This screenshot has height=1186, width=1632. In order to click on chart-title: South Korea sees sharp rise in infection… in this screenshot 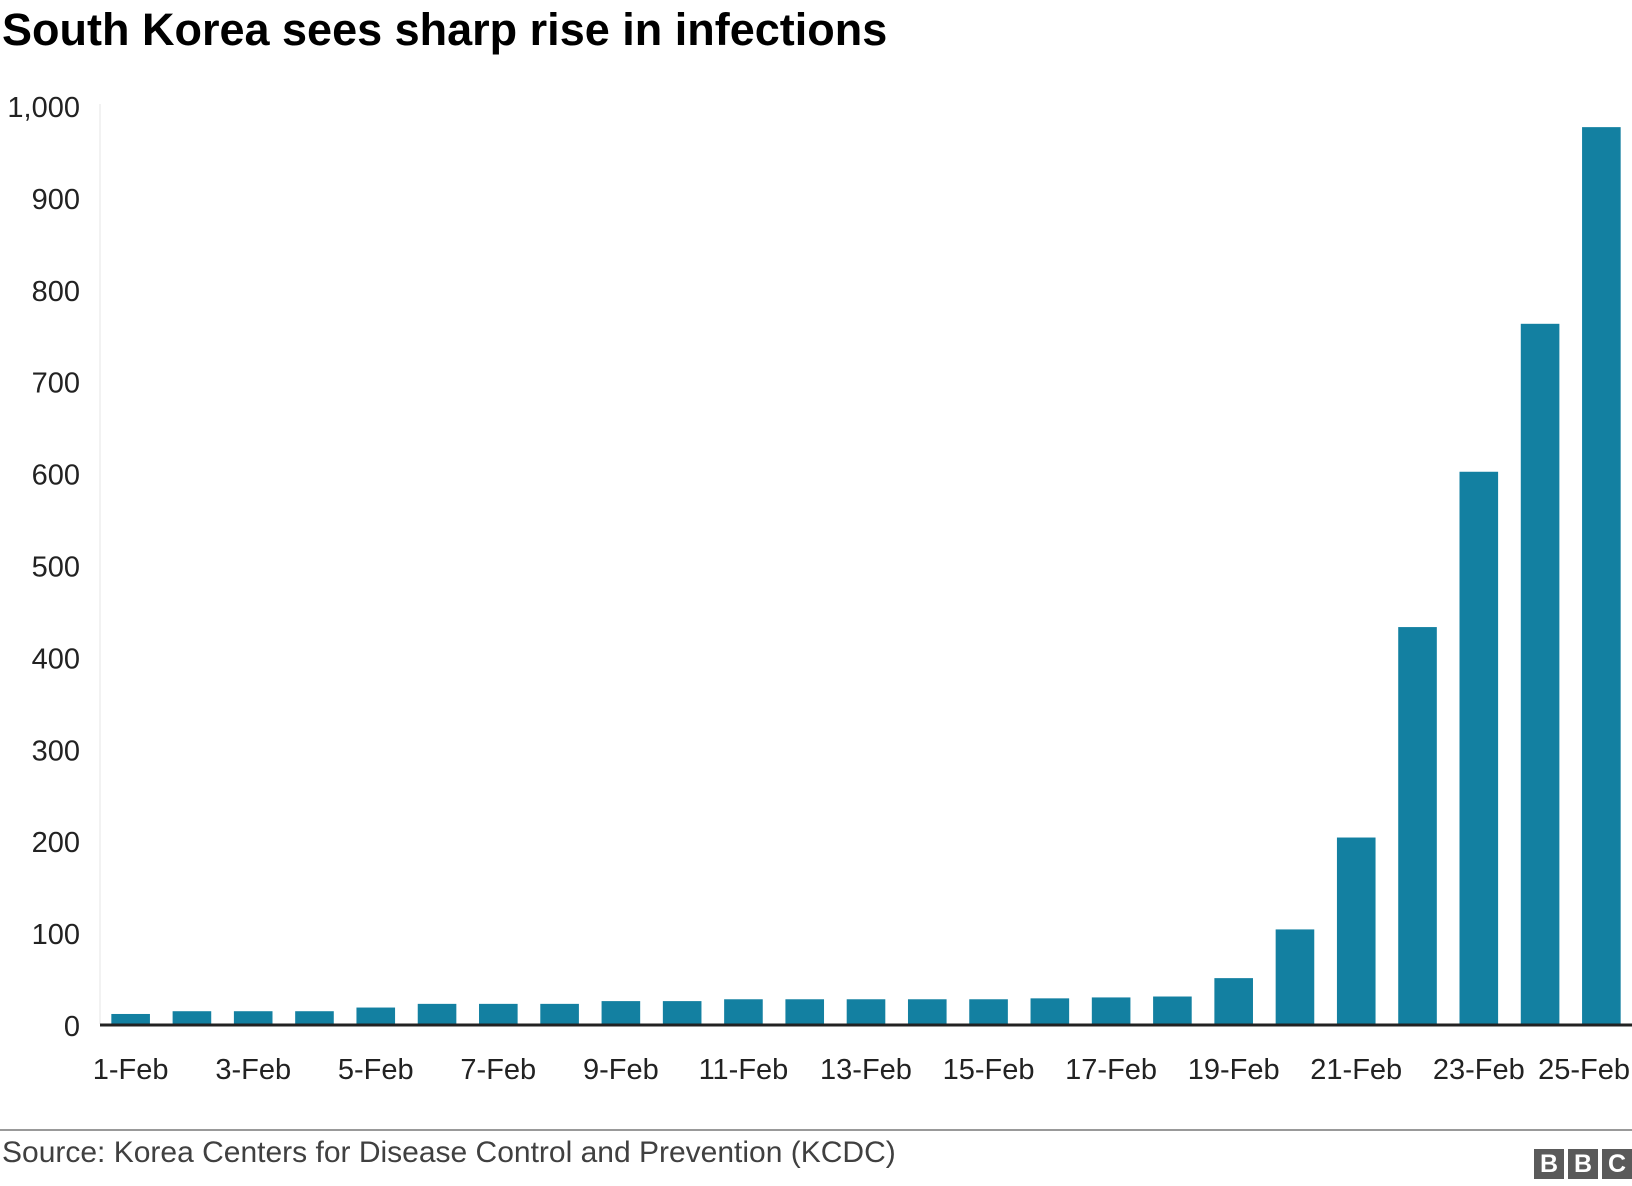, I will do `click(445, 29)`.